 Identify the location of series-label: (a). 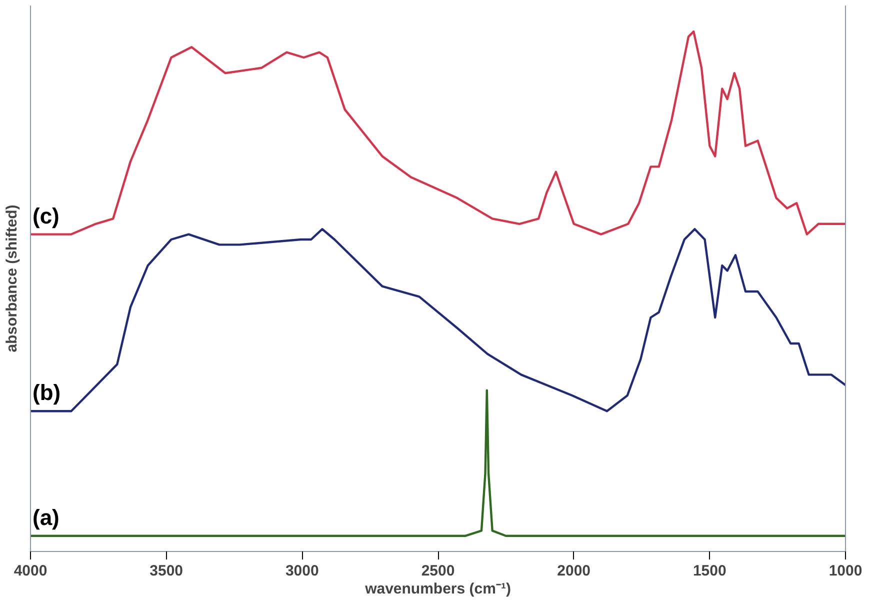
(46, 517).